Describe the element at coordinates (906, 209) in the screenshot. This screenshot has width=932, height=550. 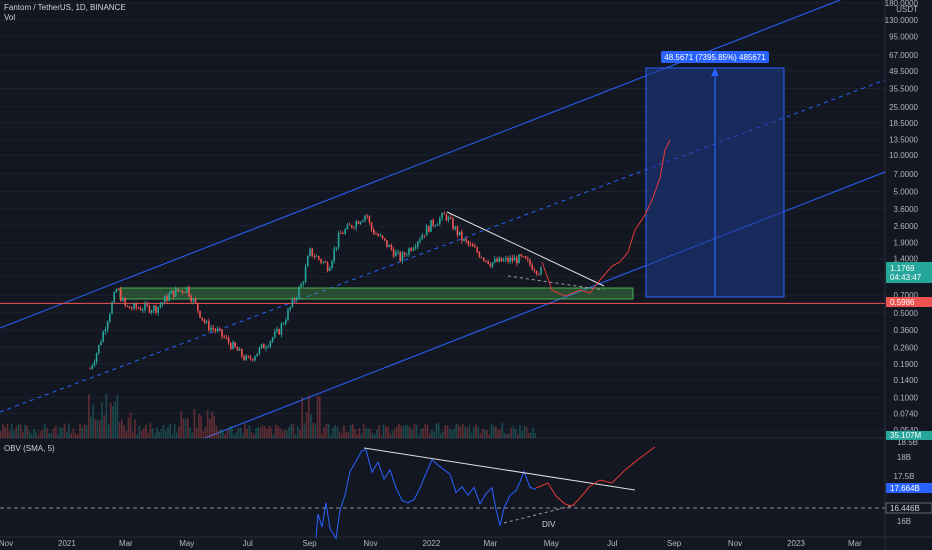
I see `price-tick-label: 3.6000` at that location.